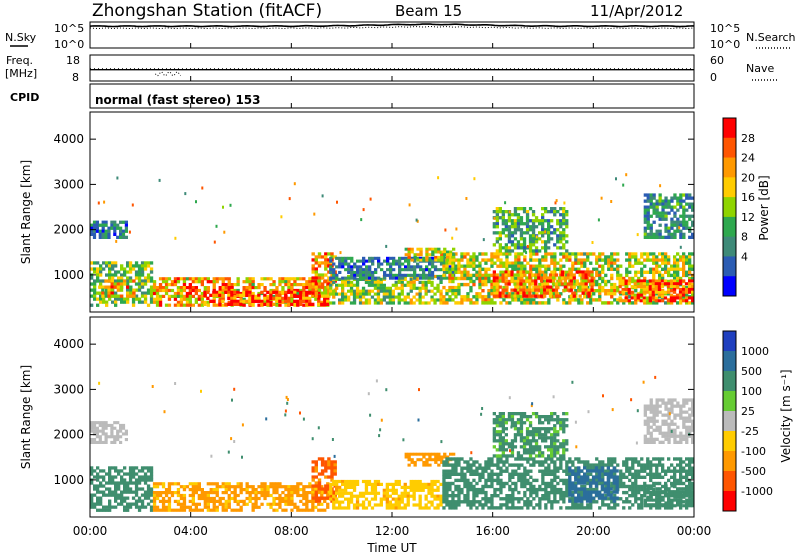 The height and width of the screenshot is (554, 800). Describe the element at coordinates (748, 158) in the screenshot. I see `power-colorbar-tick: 24` at that location.